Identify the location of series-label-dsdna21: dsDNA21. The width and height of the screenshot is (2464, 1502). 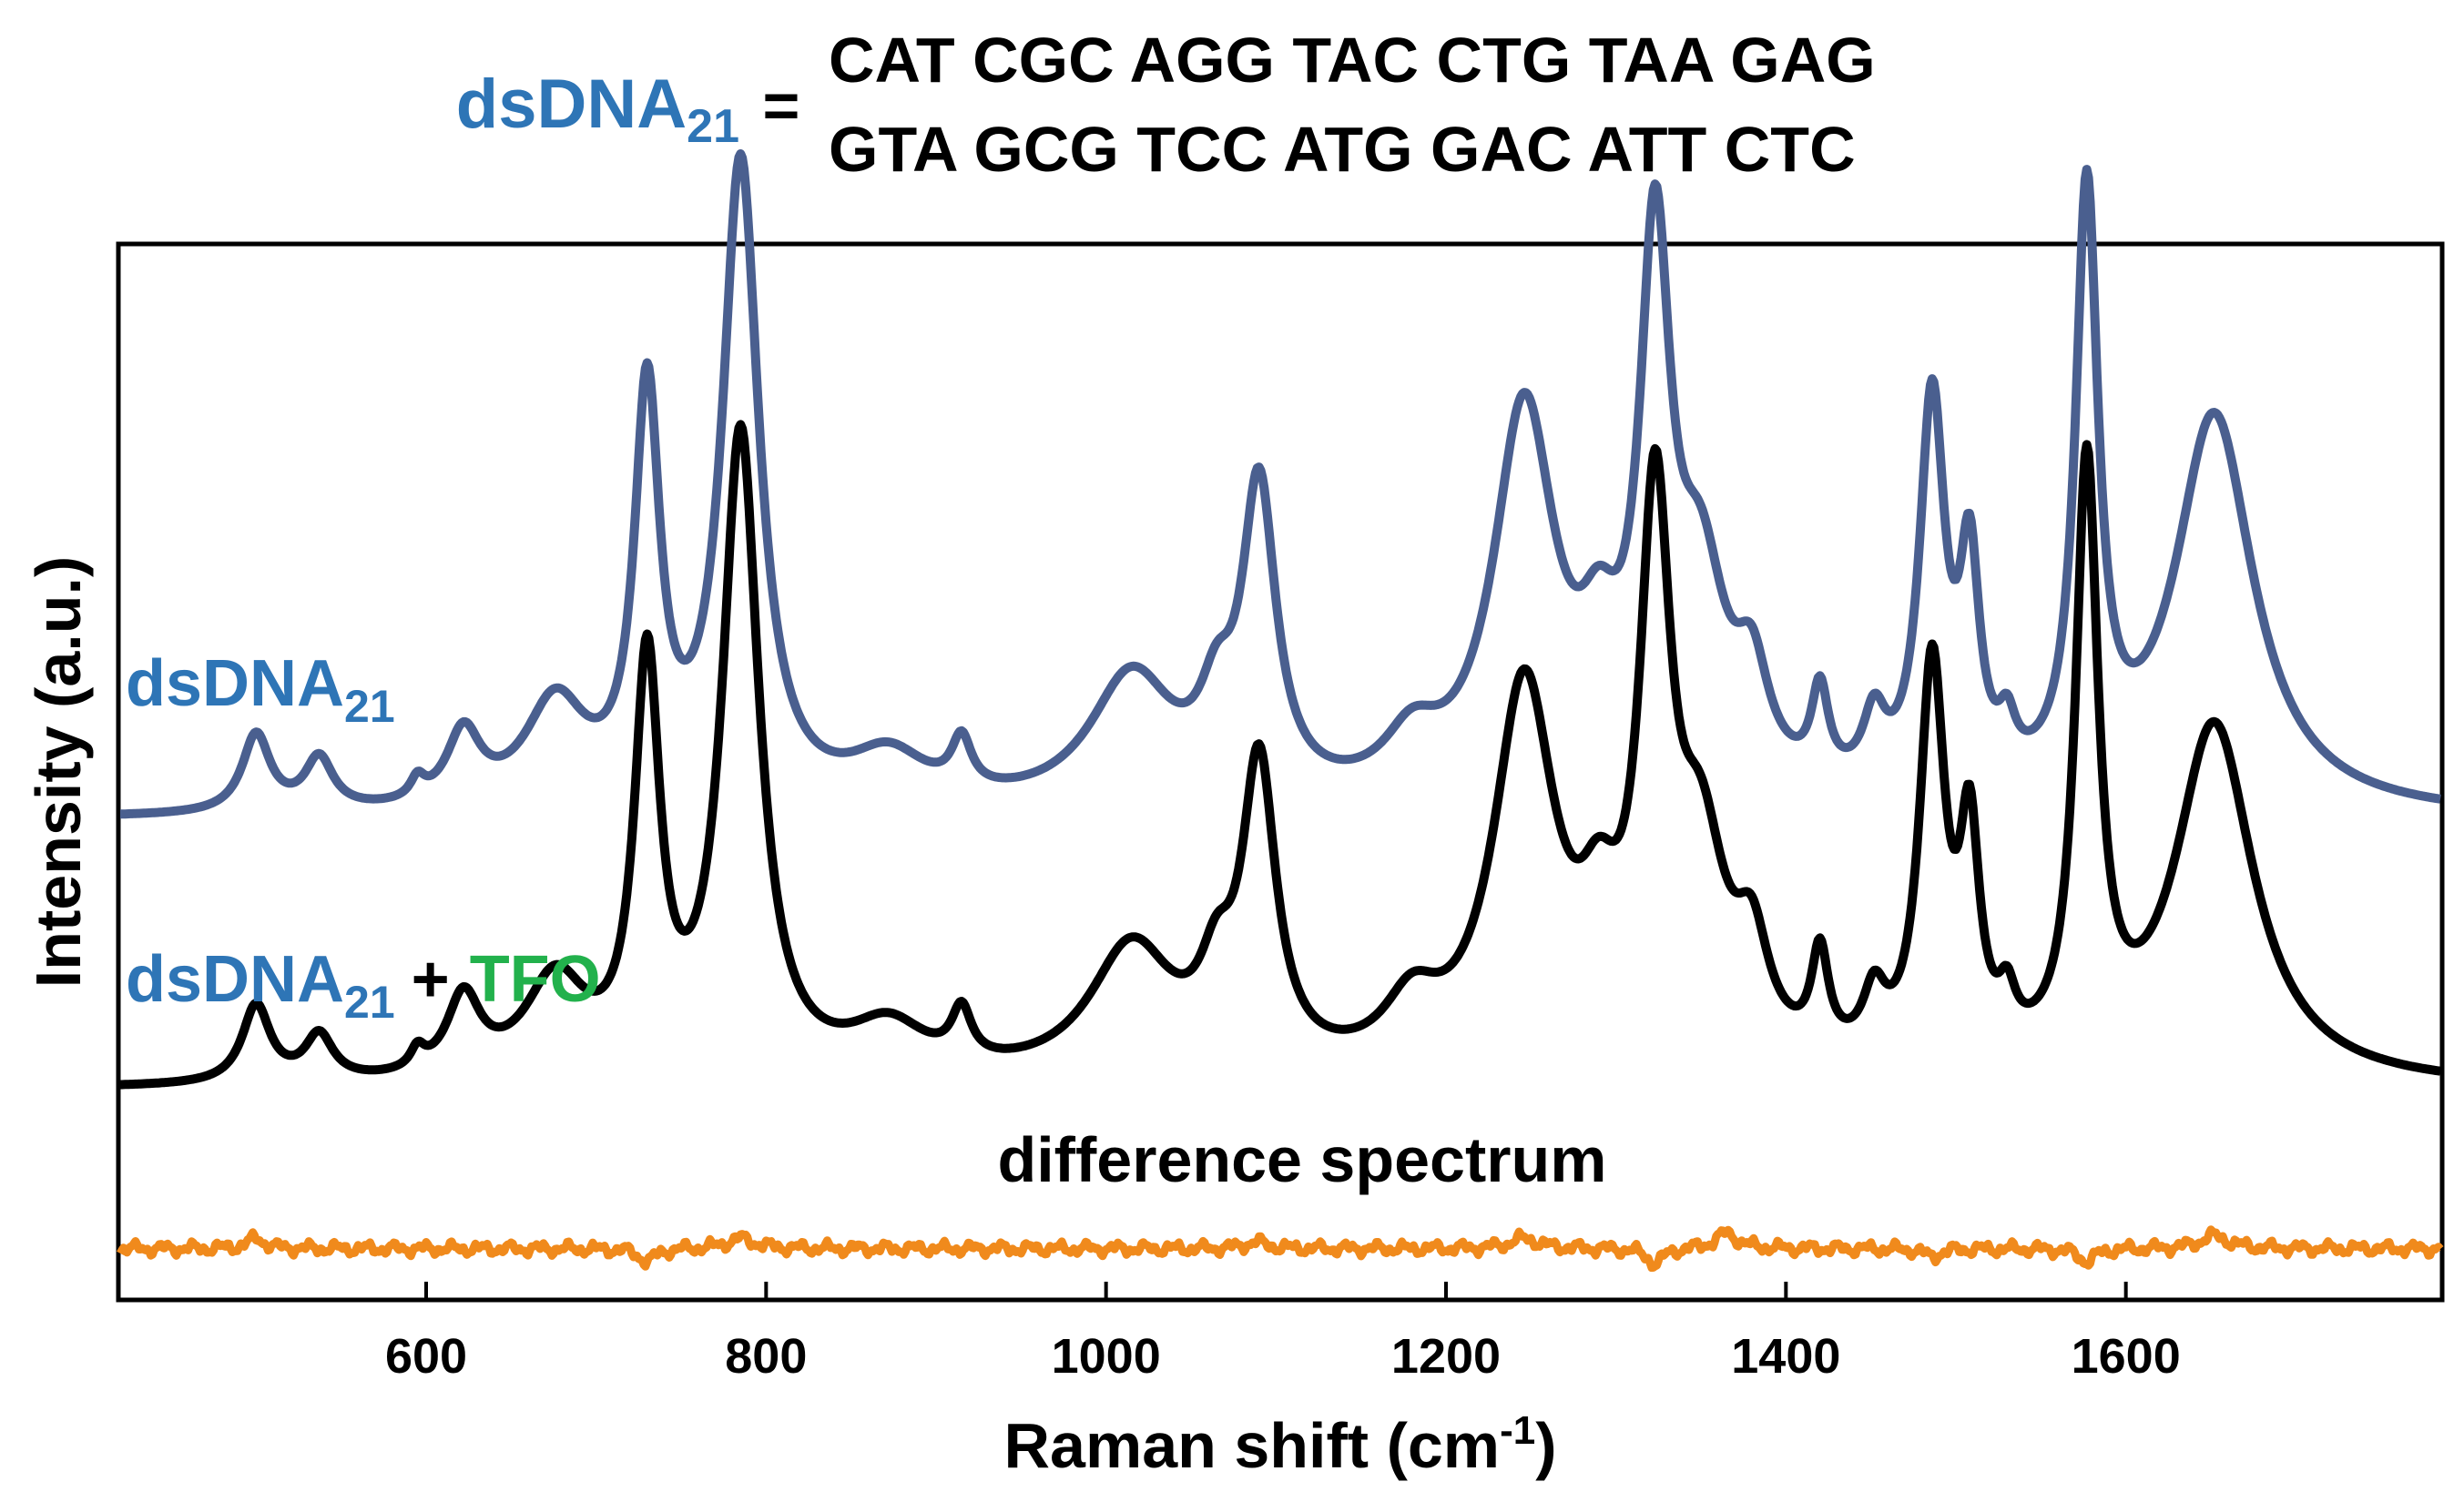
(260, 689).